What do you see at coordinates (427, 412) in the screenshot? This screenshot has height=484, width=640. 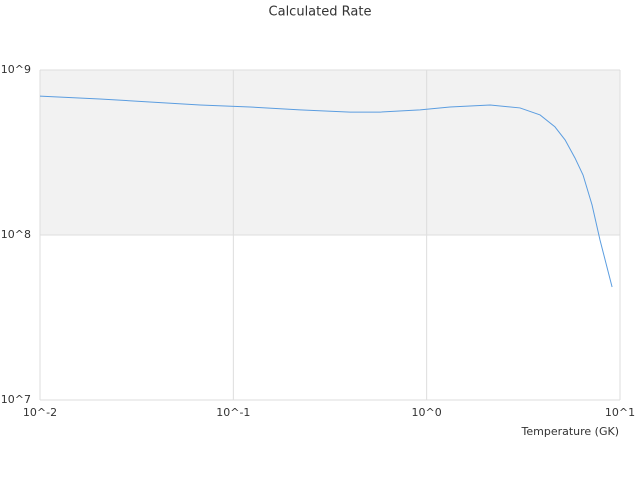 I see `x-tick-label: 10^0` at bounding box center [427, 412].